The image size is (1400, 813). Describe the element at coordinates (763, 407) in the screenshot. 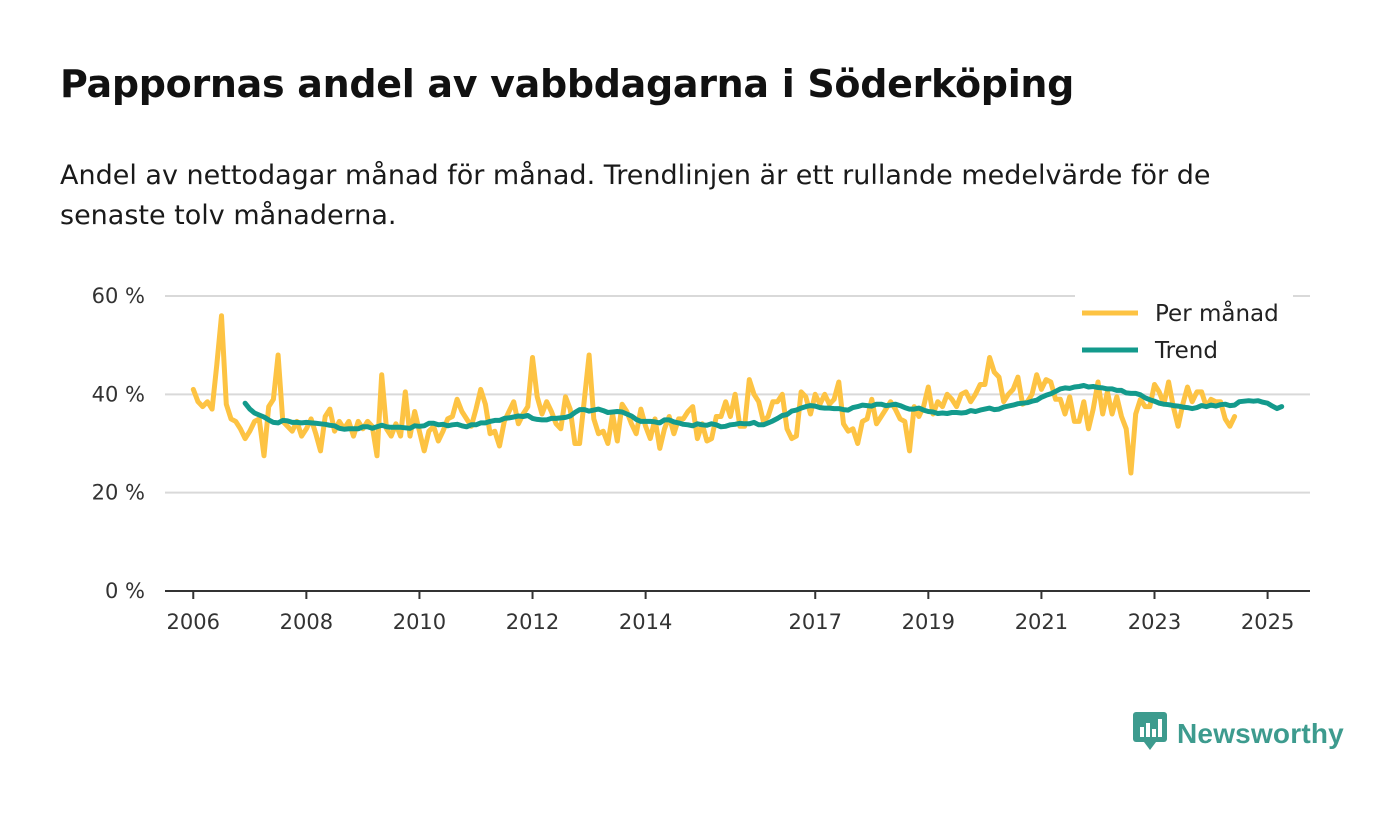

I see `series-line-trend` at that location.